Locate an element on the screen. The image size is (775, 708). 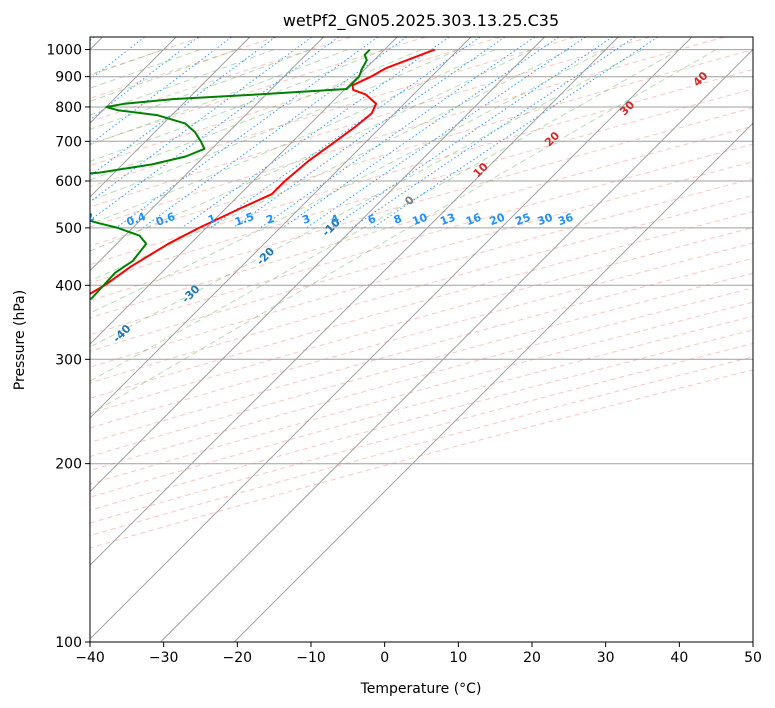
mixing-ratio-label: 30 is located at coordinates (545, 220).